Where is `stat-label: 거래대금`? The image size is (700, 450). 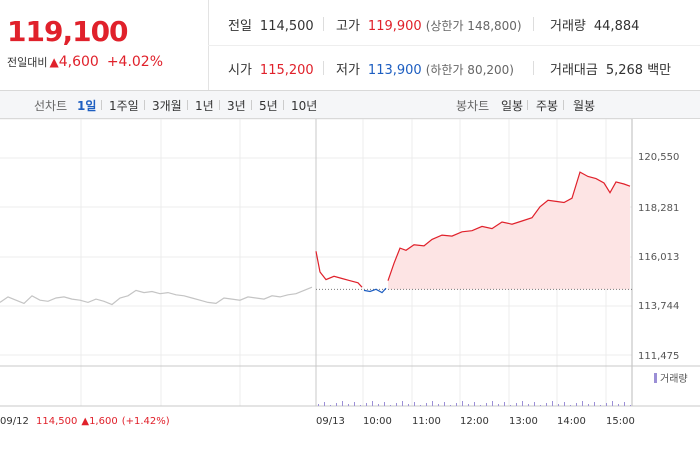 stat-label: 거래대금 is located at coordinates (574, 70).